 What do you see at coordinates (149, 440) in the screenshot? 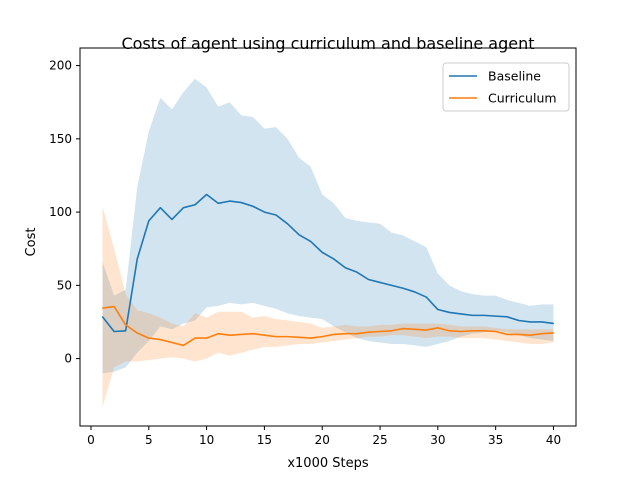
I see `x-tick-label: 5` at bounding box center [149, 440].